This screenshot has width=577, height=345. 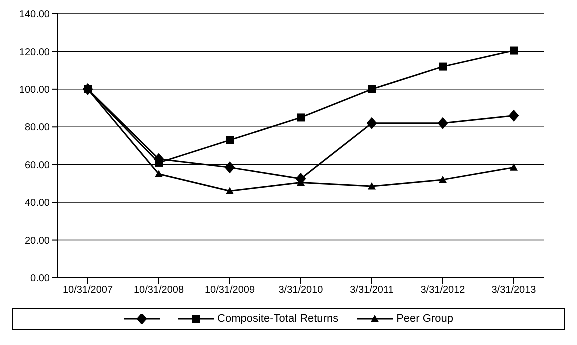 What do you see at coordinates (159, 290) in the screenshot?
I see `x-tick-label: 10/31/2008` at bounding box center [159, 290].